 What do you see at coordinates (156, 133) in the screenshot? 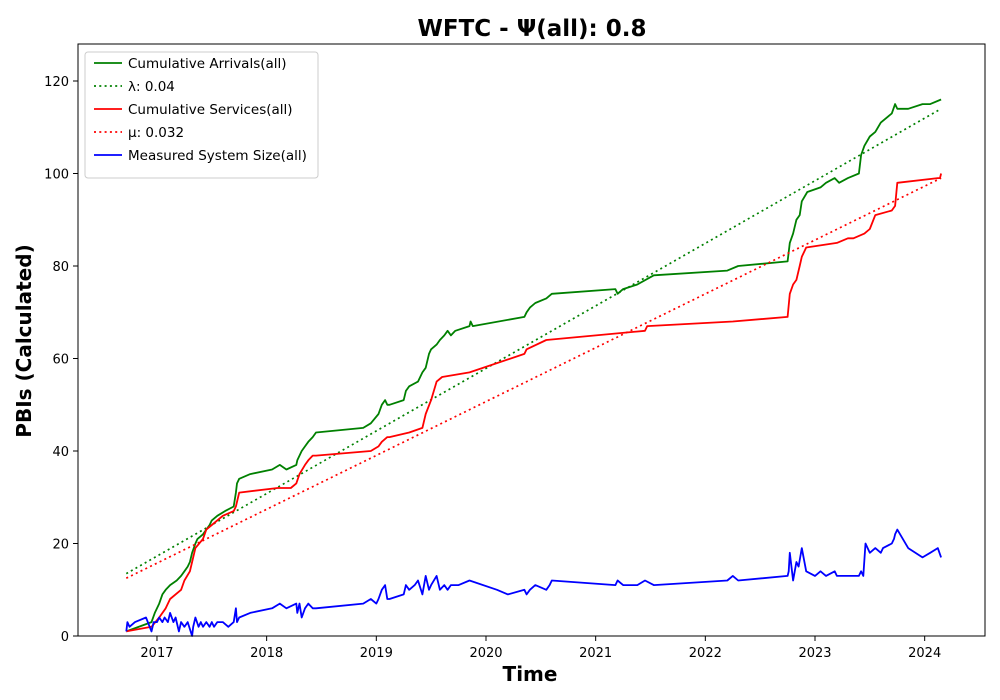
I see `legend-label: μ: 0.032` at bounding box center [156, 133].